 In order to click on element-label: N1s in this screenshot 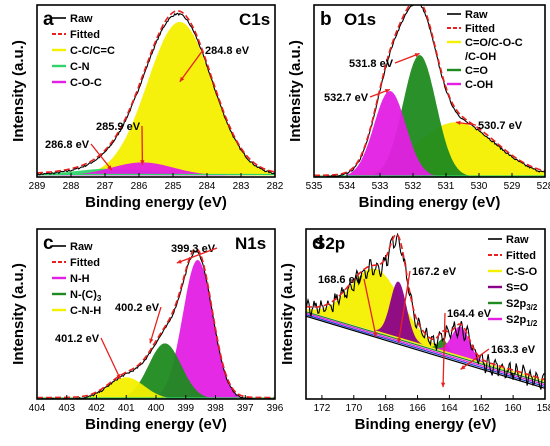, I will do `click(250, 243)`.